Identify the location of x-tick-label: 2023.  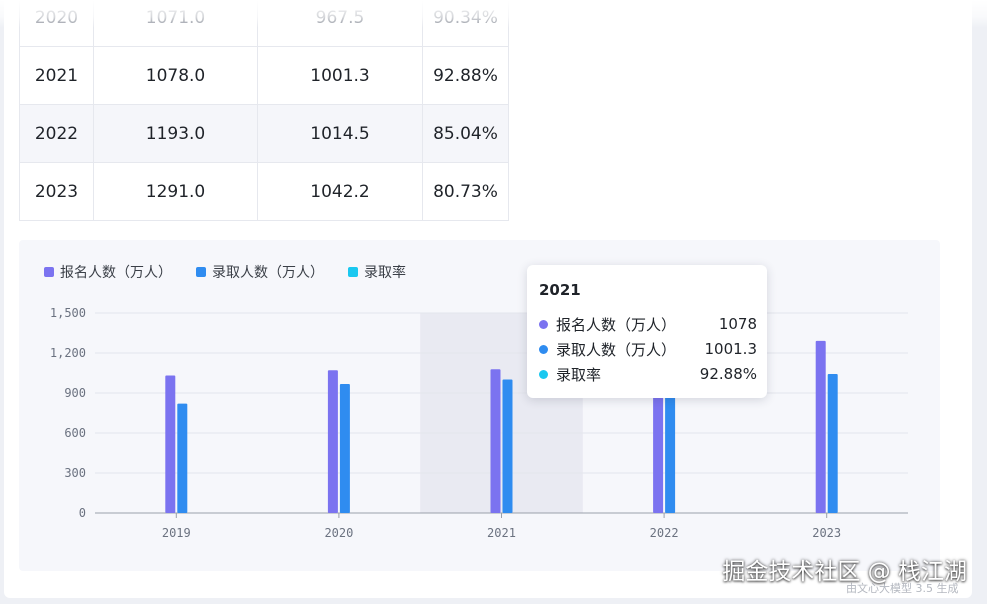
(826, 533).